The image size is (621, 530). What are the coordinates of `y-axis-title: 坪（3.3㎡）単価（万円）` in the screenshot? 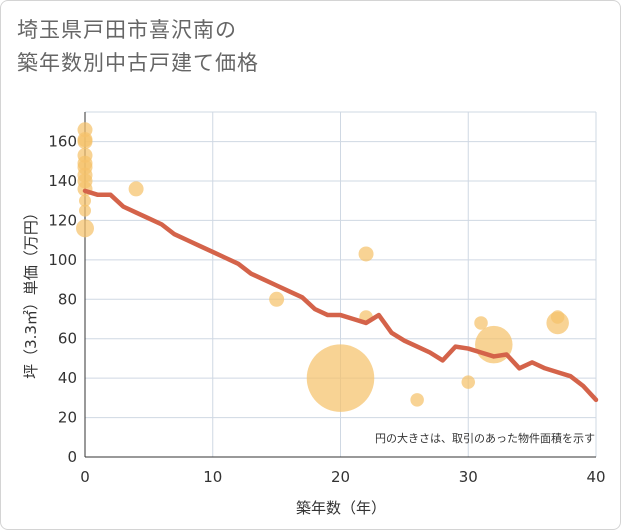 It's located at (31, 292).